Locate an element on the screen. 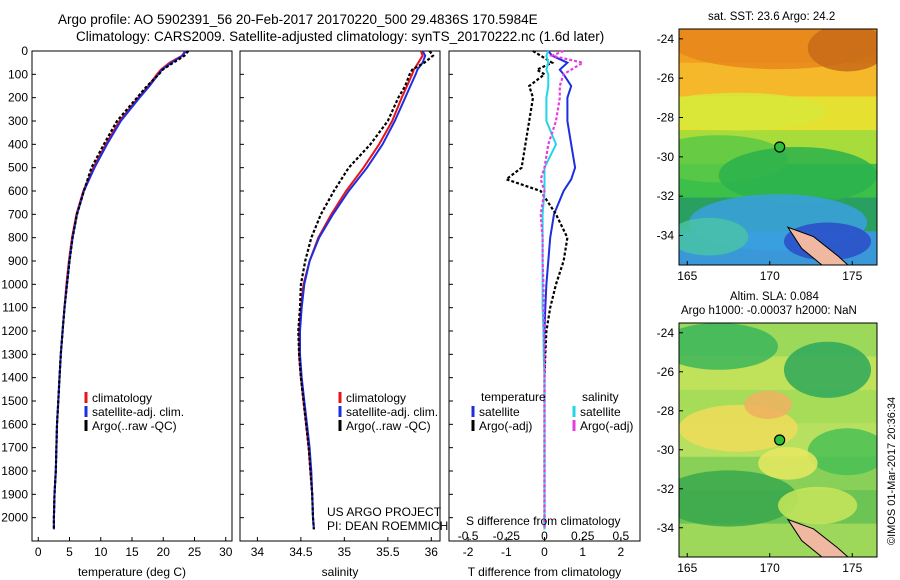 The image size is (900, 580). sal-satellite-line is located at coordinates (363, 290).